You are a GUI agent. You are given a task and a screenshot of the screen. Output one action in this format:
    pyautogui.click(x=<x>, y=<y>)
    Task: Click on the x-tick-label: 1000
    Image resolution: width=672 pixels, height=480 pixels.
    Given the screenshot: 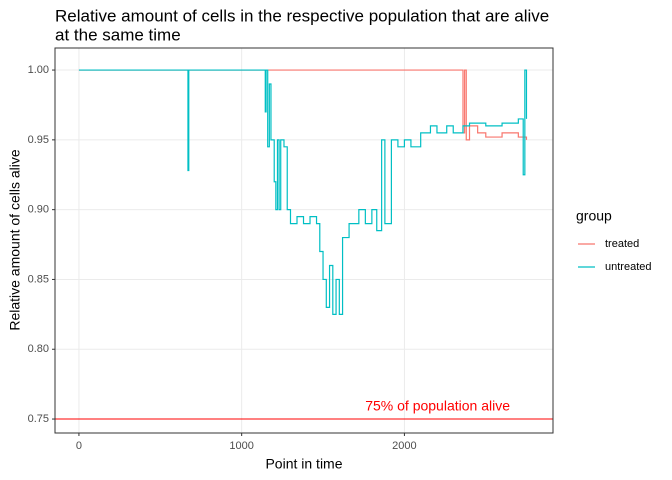 What is the action you would take?
    pyautogui.click(x=241, y=446)
    